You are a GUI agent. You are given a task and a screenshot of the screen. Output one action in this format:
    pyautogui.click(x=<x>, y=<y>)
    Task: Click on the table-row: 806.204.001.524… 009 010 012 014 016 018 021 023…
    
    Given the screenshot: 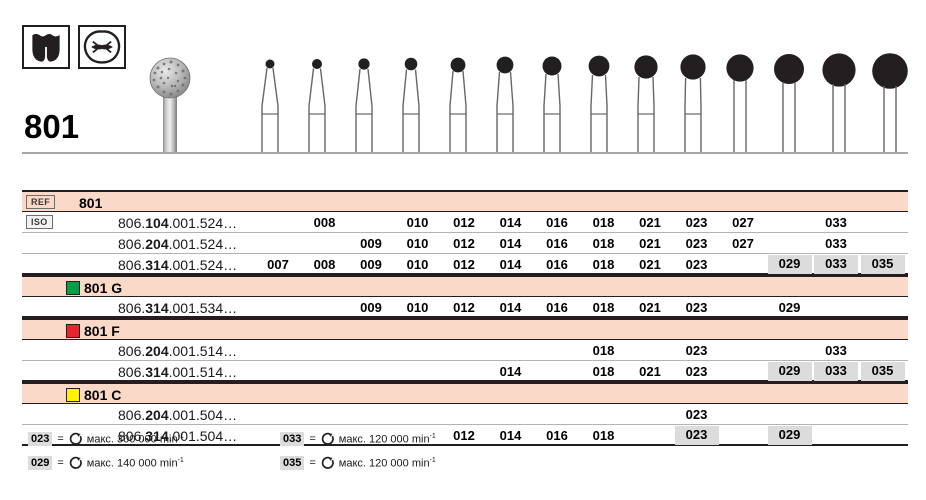 What is the action you would take?
    pyautogui.click(x=465, y=243)
    